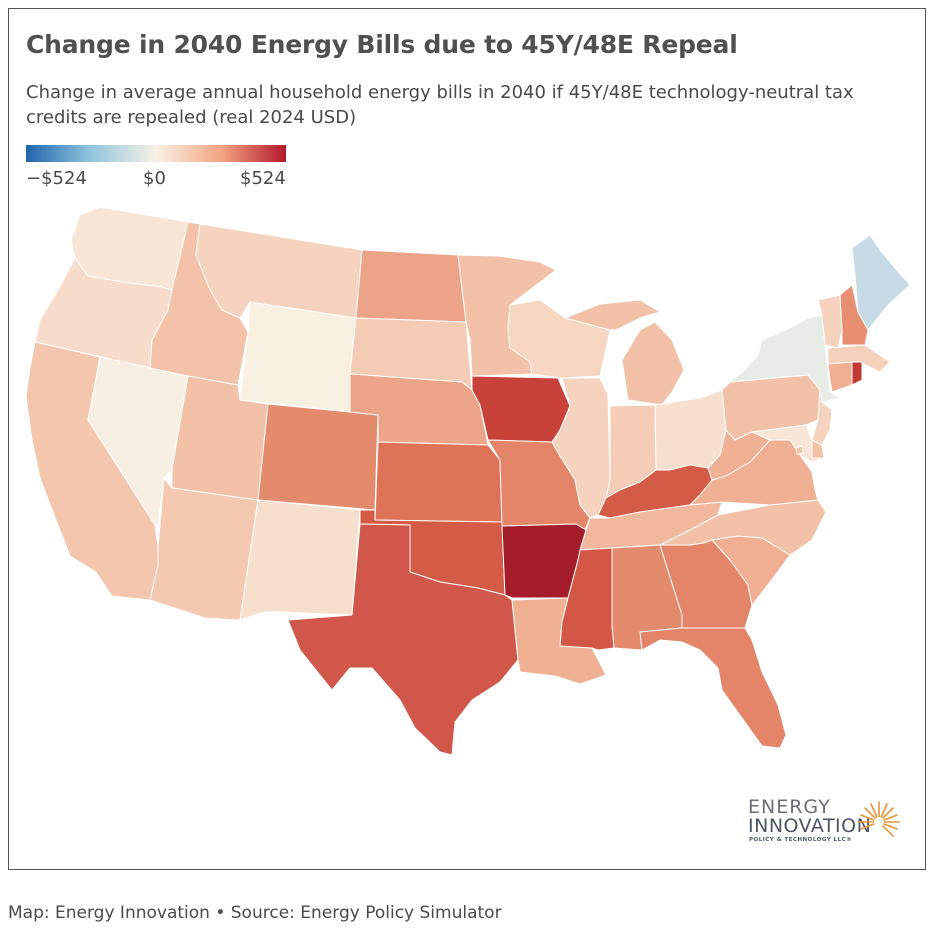 The image size is (936, 936). Describe the element at coordinates (204, 549) in the screenshot. I see `state-AZ` at that location.